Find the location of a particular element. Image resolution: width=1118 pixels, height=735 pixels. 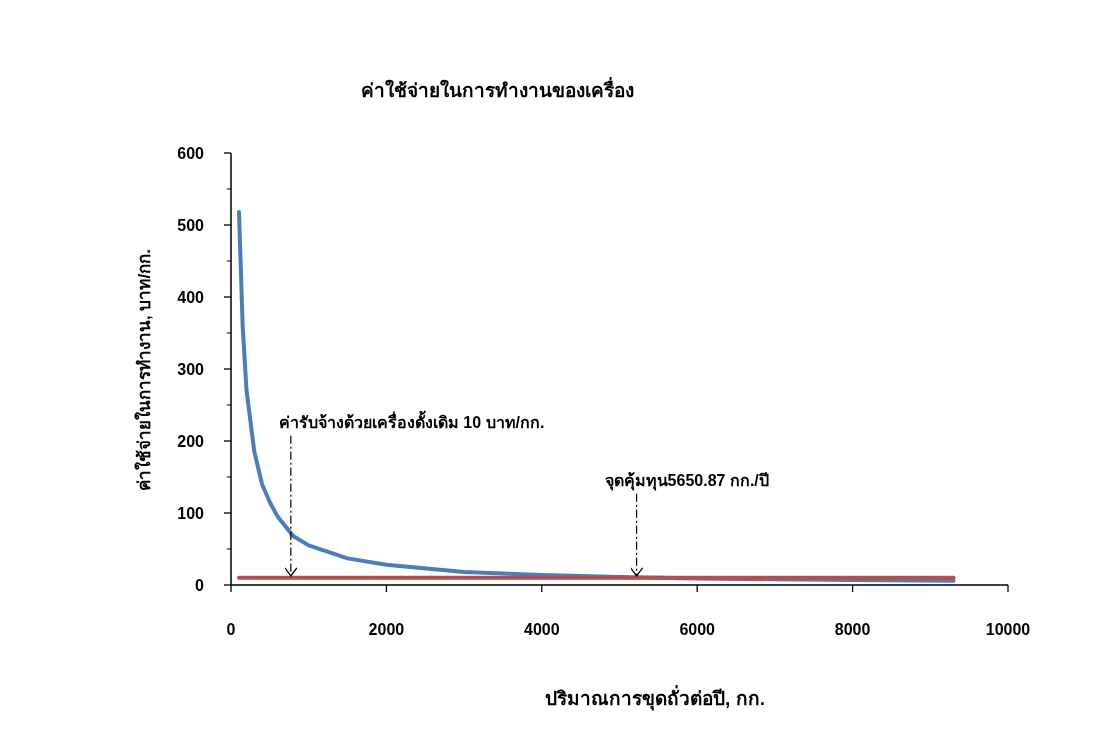

y-tick-label: 200 is located at coordinates (191, 441).